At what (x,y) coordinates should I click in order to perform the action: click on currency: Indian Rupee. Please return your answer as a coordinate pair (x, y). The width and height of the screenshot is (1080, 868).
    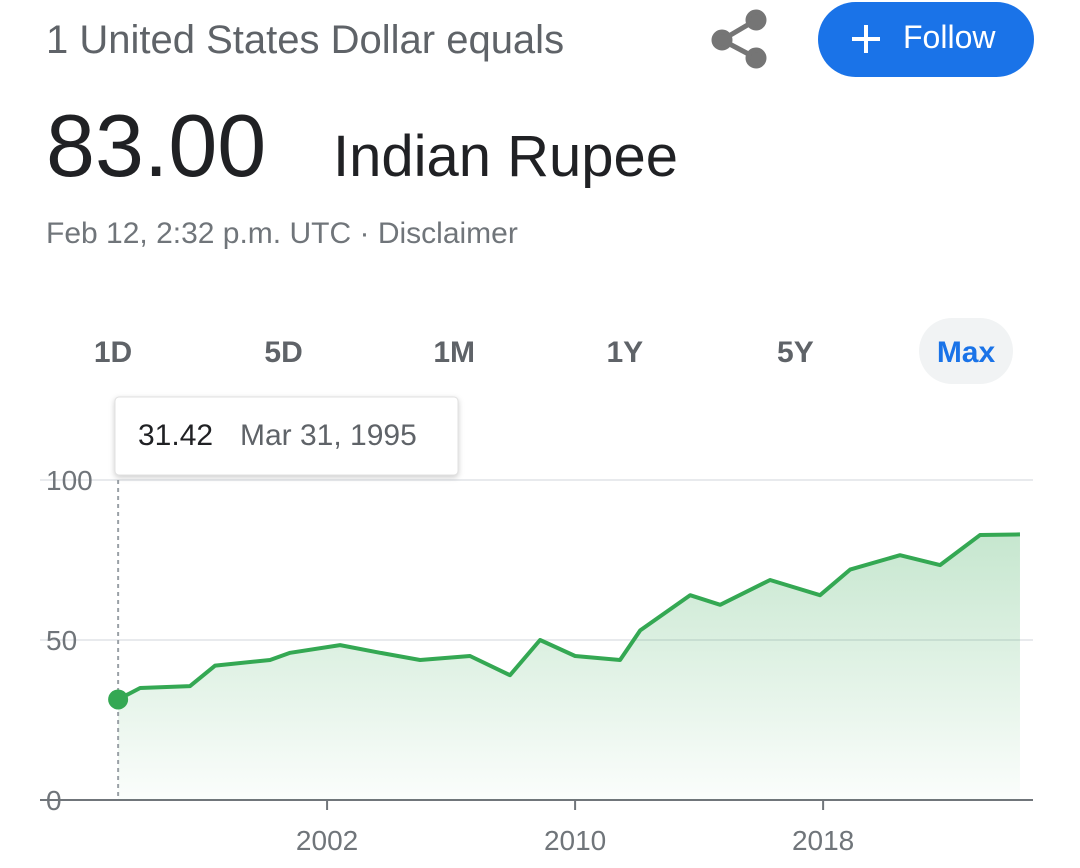
    Looking at the image, I should click on (505, 156).